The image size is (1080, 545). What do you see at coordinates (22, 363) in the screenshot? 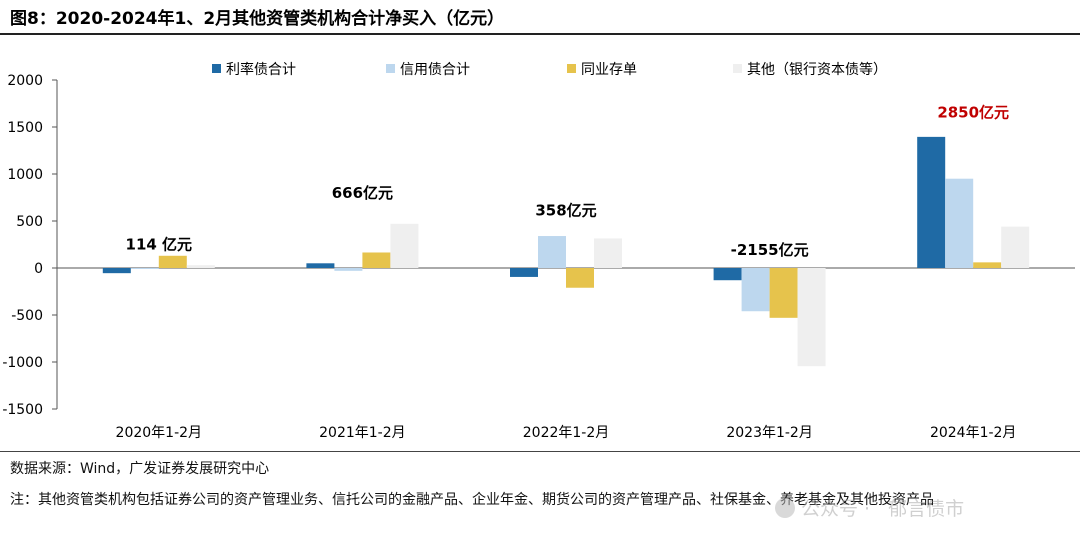
I see `y-tick-label: -1000` at bounding box center [22, 363].